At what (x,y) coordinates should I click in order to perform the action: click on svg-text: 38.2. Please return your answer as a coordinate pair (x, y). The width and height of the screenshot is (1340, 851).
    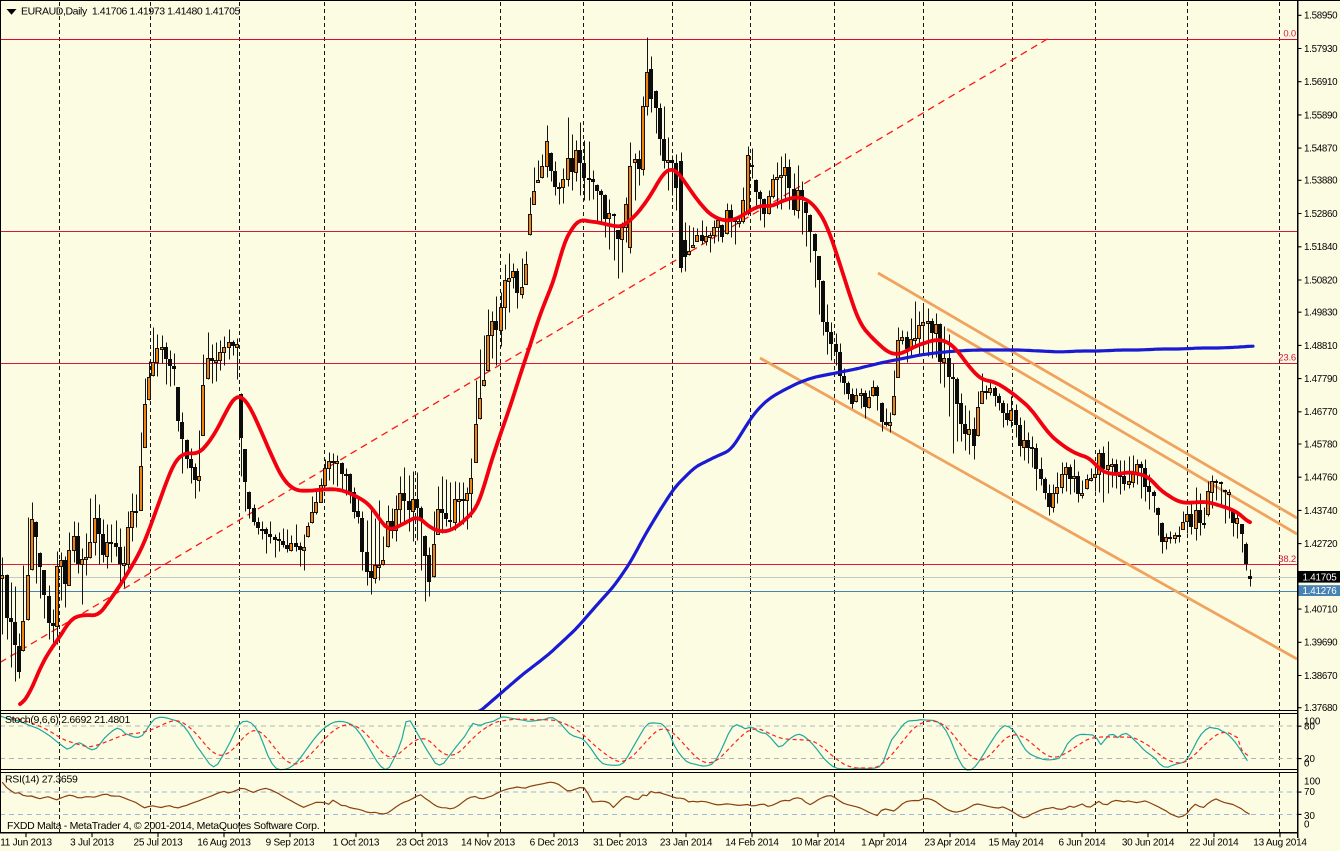
    Looking at the image, I should click on (1287, 559).